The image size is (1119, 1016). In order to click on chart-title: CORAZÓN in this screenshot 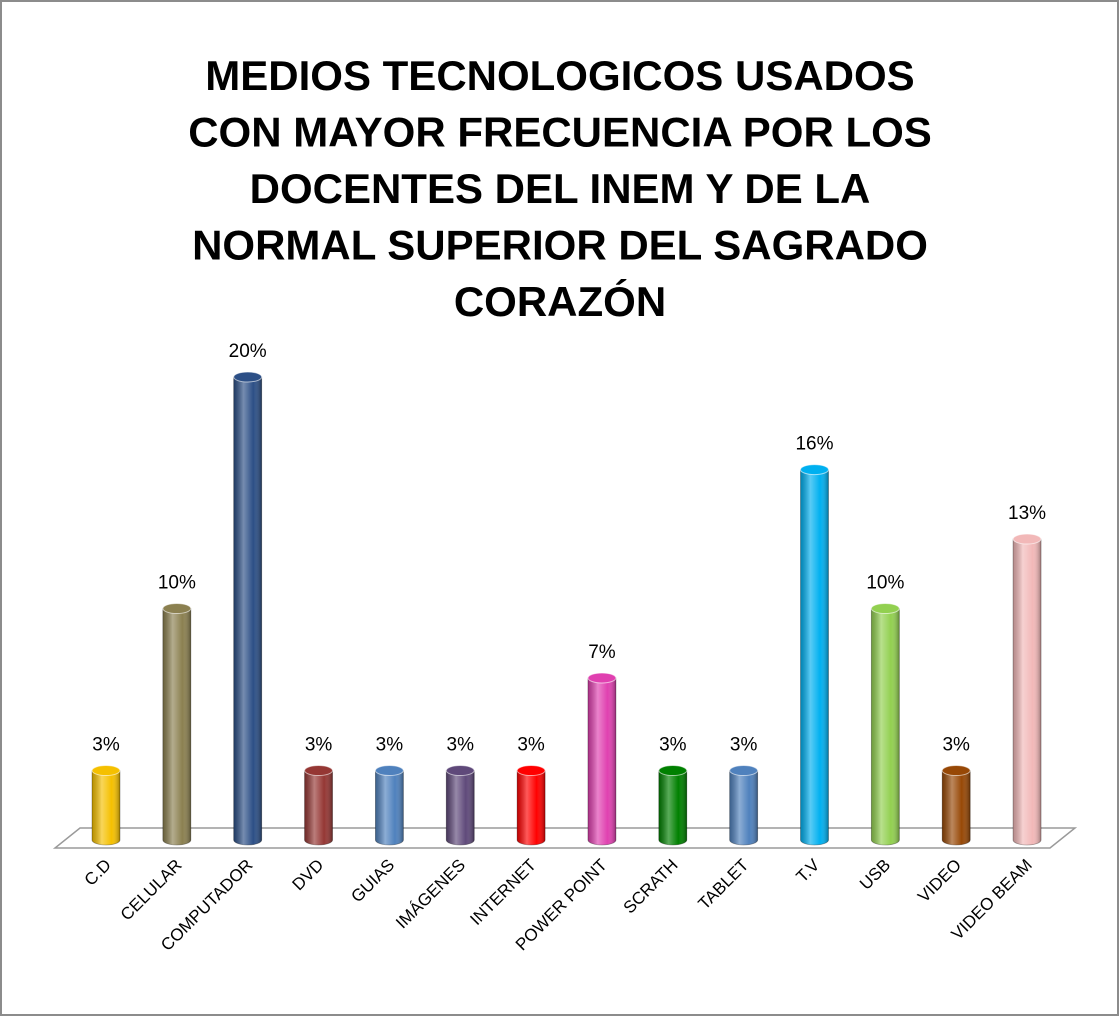, I will do `click(560, 301)`.